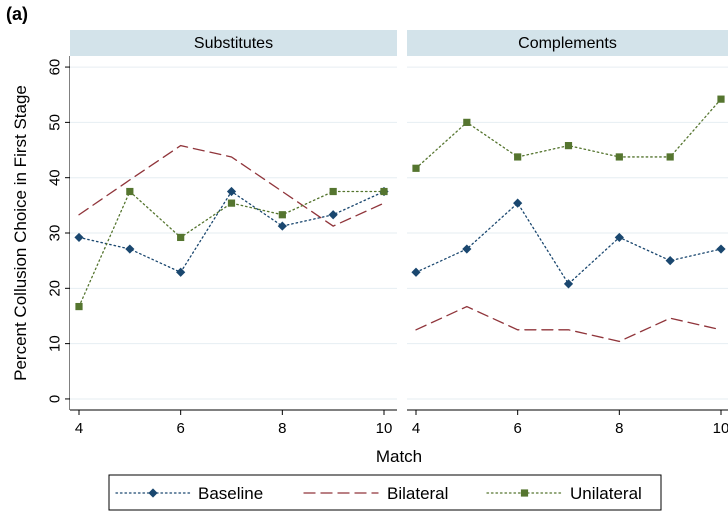 This screenshot has width=728, height=514. I want to click on legend-label: Baseline, so click(230, 493).